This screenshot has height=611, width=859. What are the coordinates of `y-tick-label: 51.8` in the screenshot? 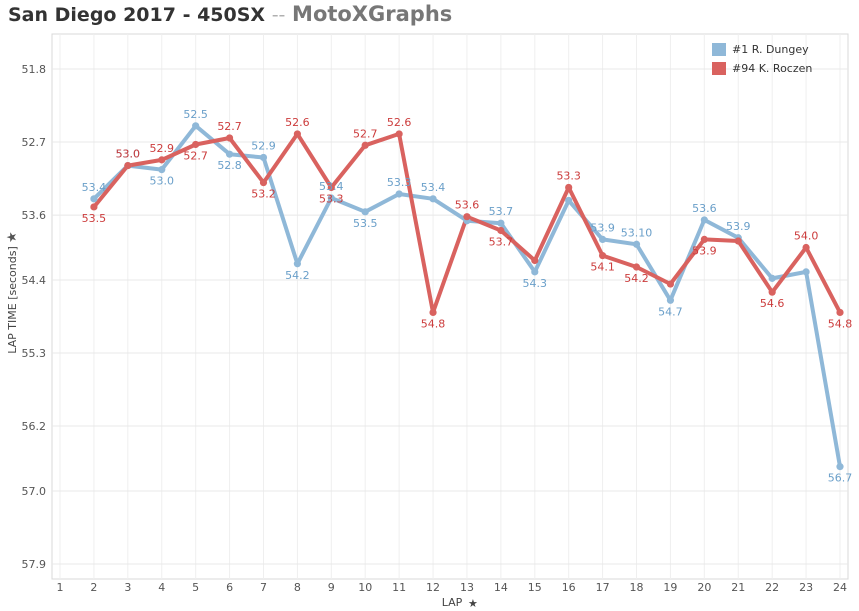 It's located at (34, 69).